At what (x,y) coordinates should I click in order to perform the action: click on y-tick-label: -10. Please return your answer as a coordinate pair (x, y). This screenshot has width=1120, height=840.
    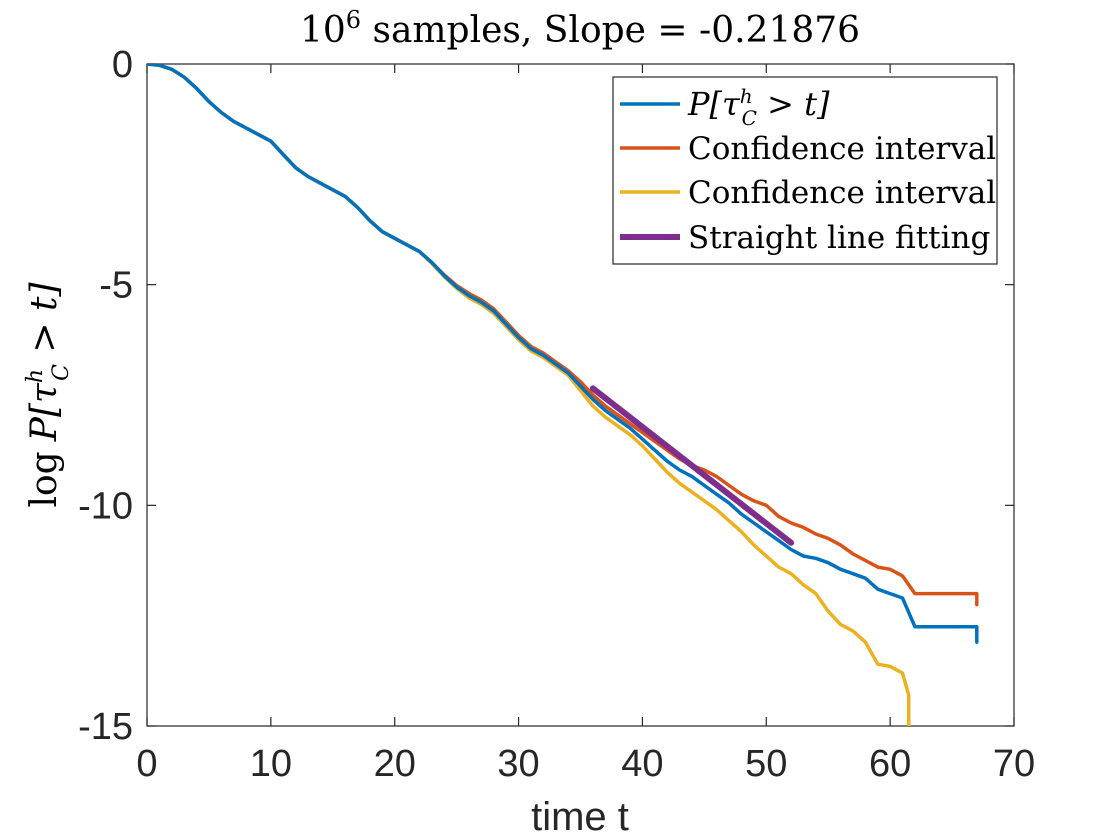
    Looking at the image, I should click on (105, 506).